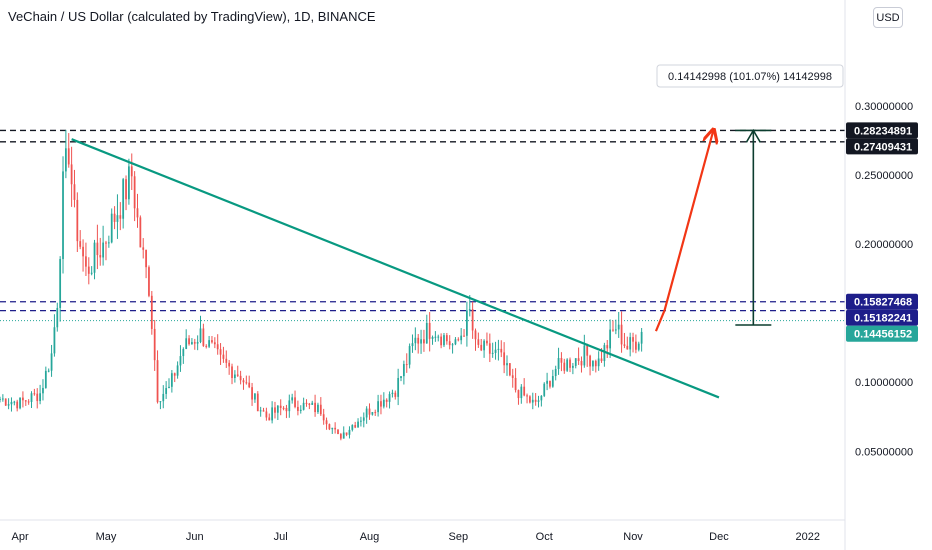  I want to click on currency-button: USD, so click(888, 17).